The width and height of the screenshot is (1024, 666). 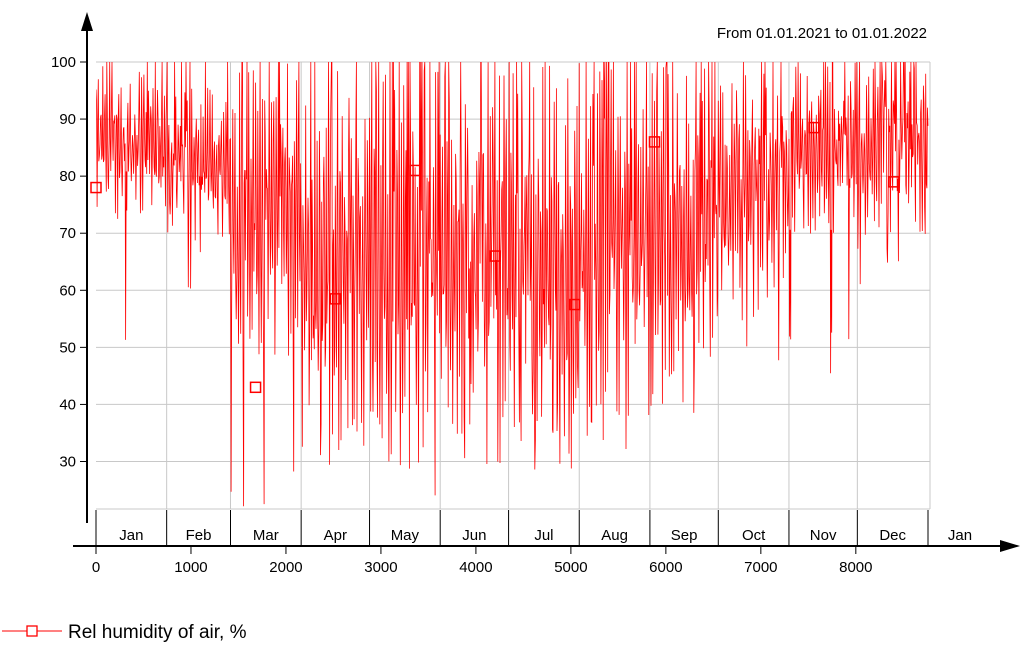 I want to click on x-tick-label: 1000, so click(x=190, y=567).